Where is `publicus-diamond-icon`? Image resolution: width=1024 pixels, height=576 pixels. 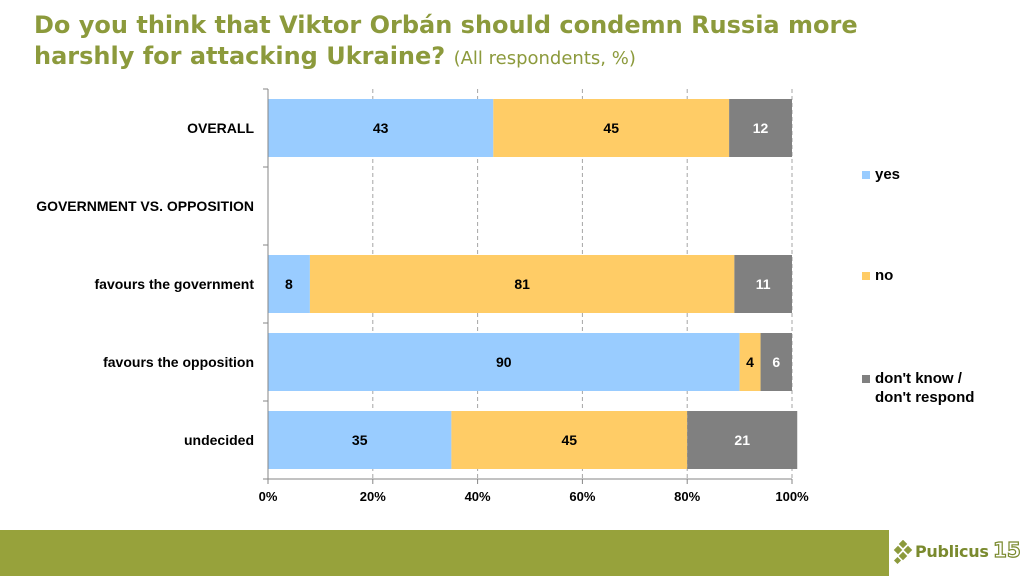 publicus-diamond-icon is located at coordinates (903, 552).